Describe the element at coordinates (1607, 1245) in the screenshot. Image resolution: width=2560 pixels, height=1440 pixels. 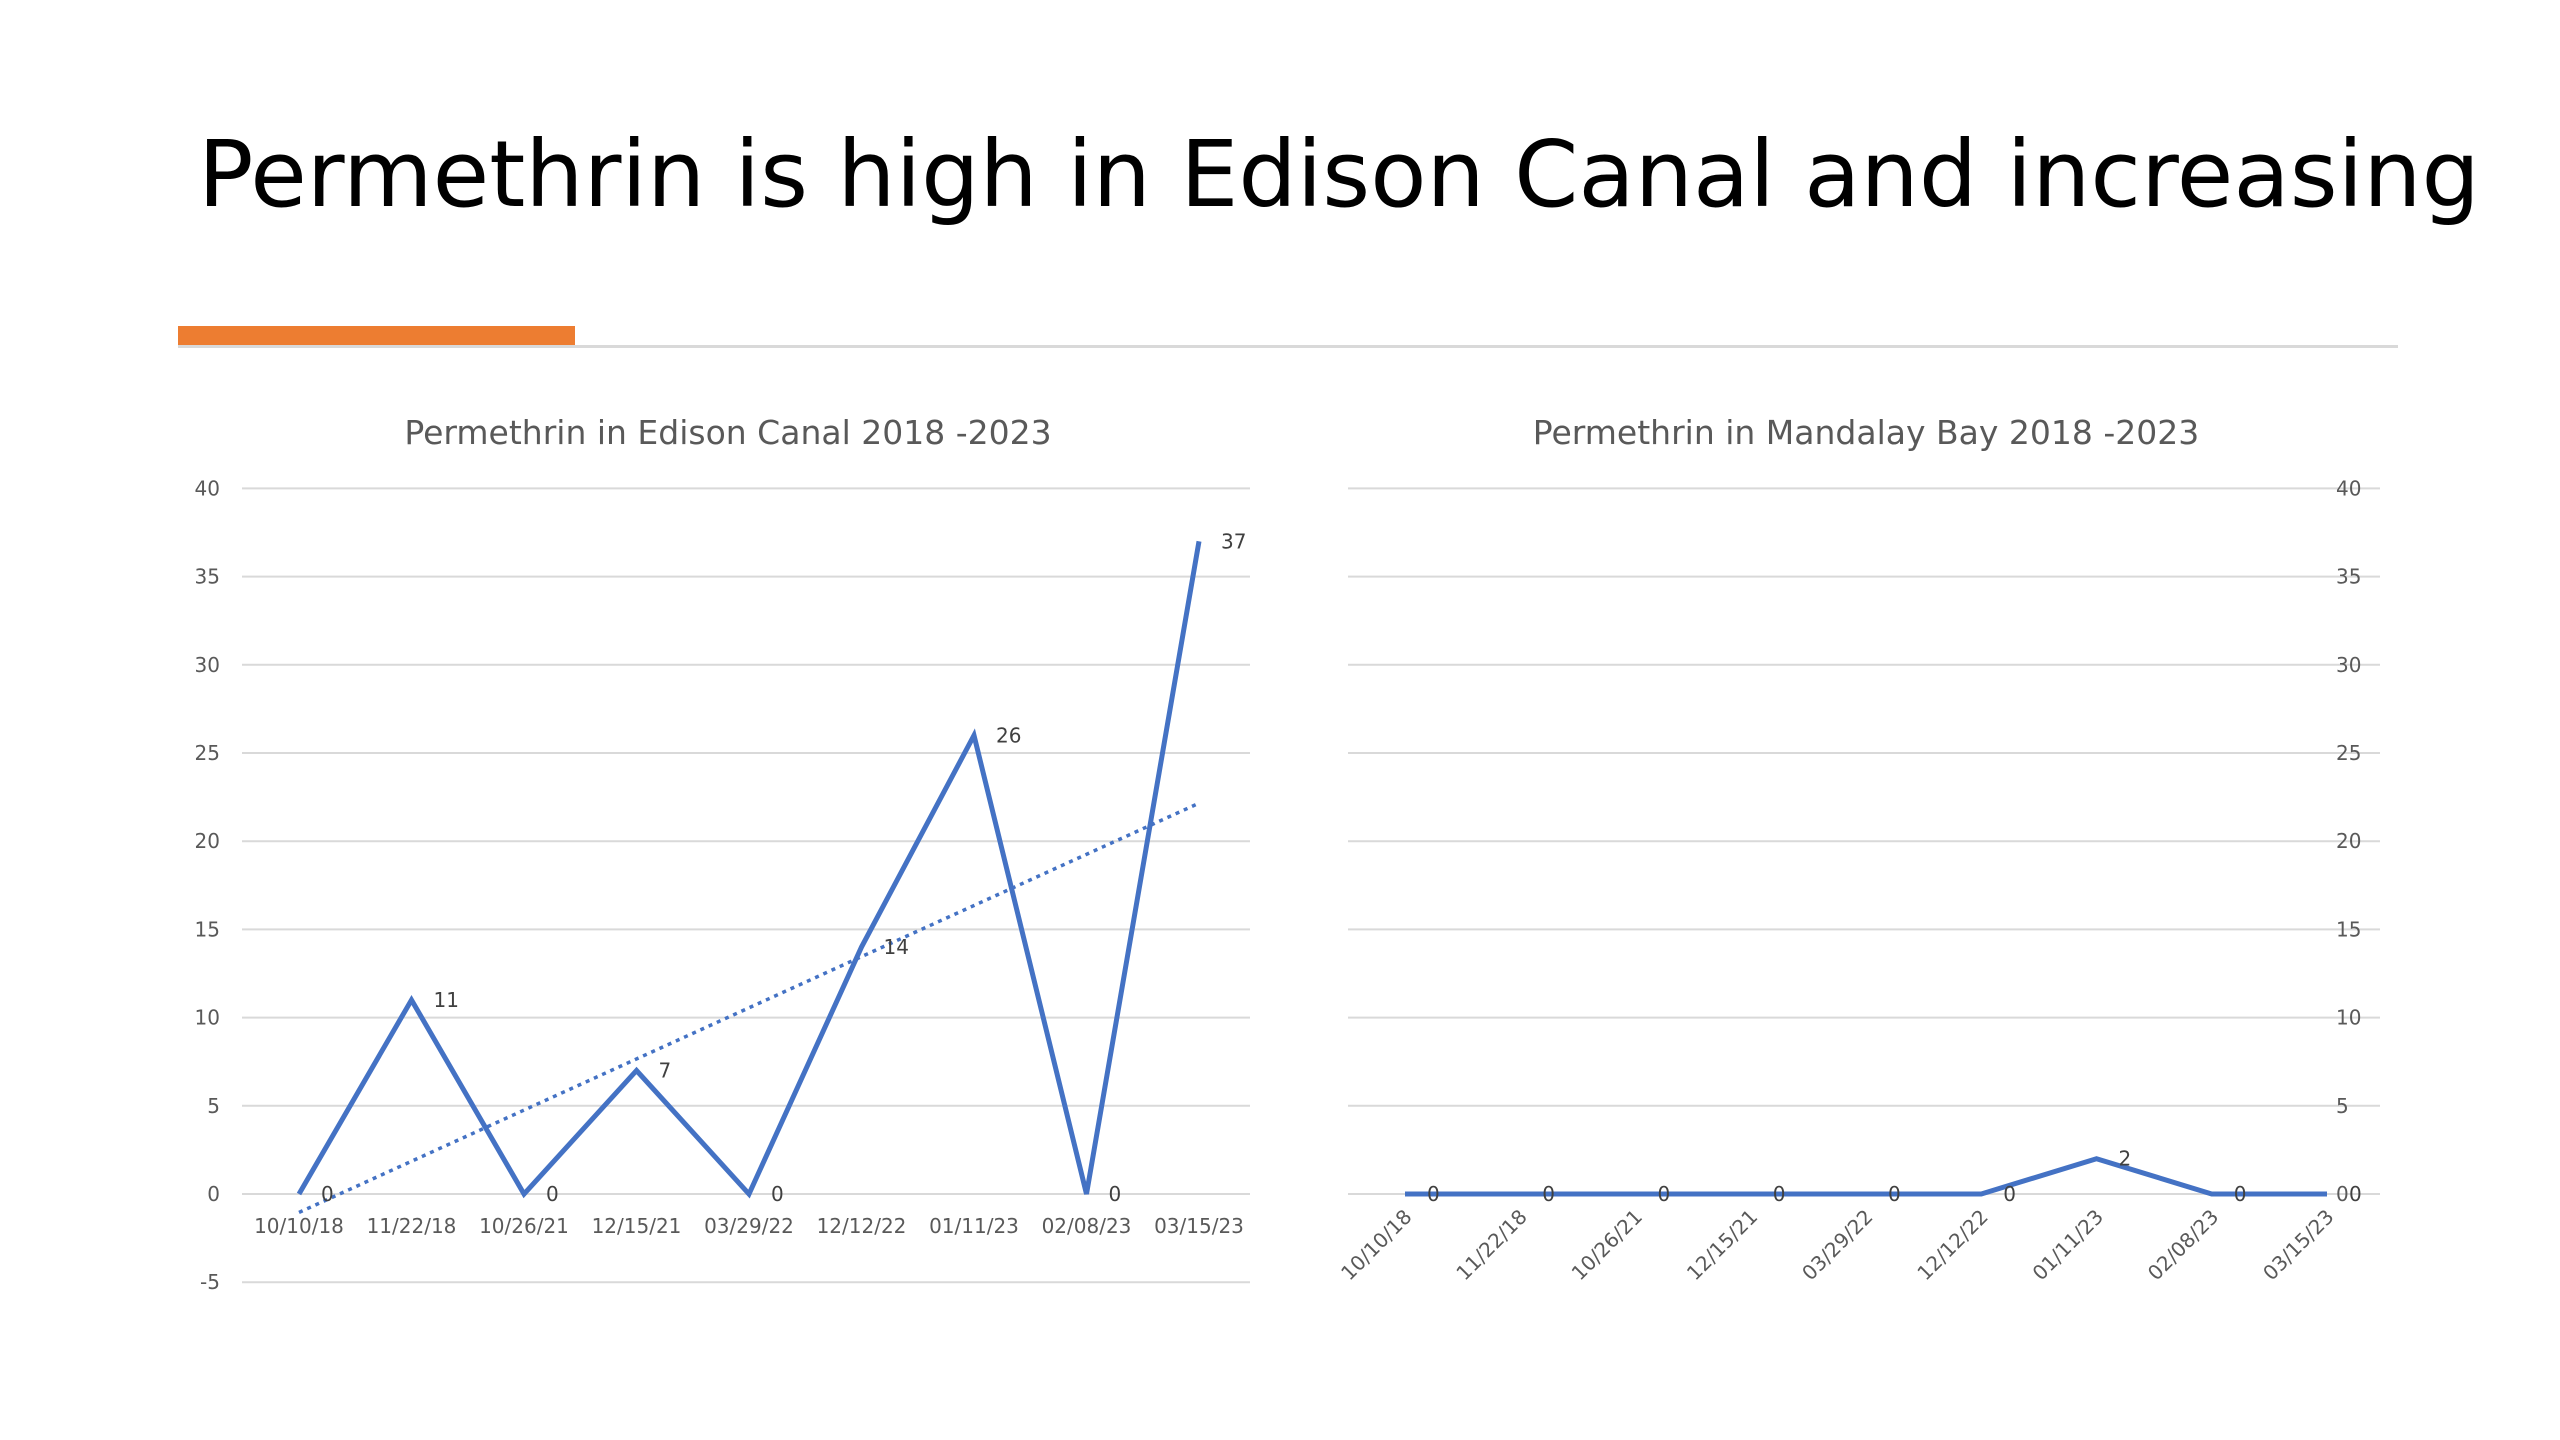
I see `mandalay-x-tick-label: 10/26/21` at that location.